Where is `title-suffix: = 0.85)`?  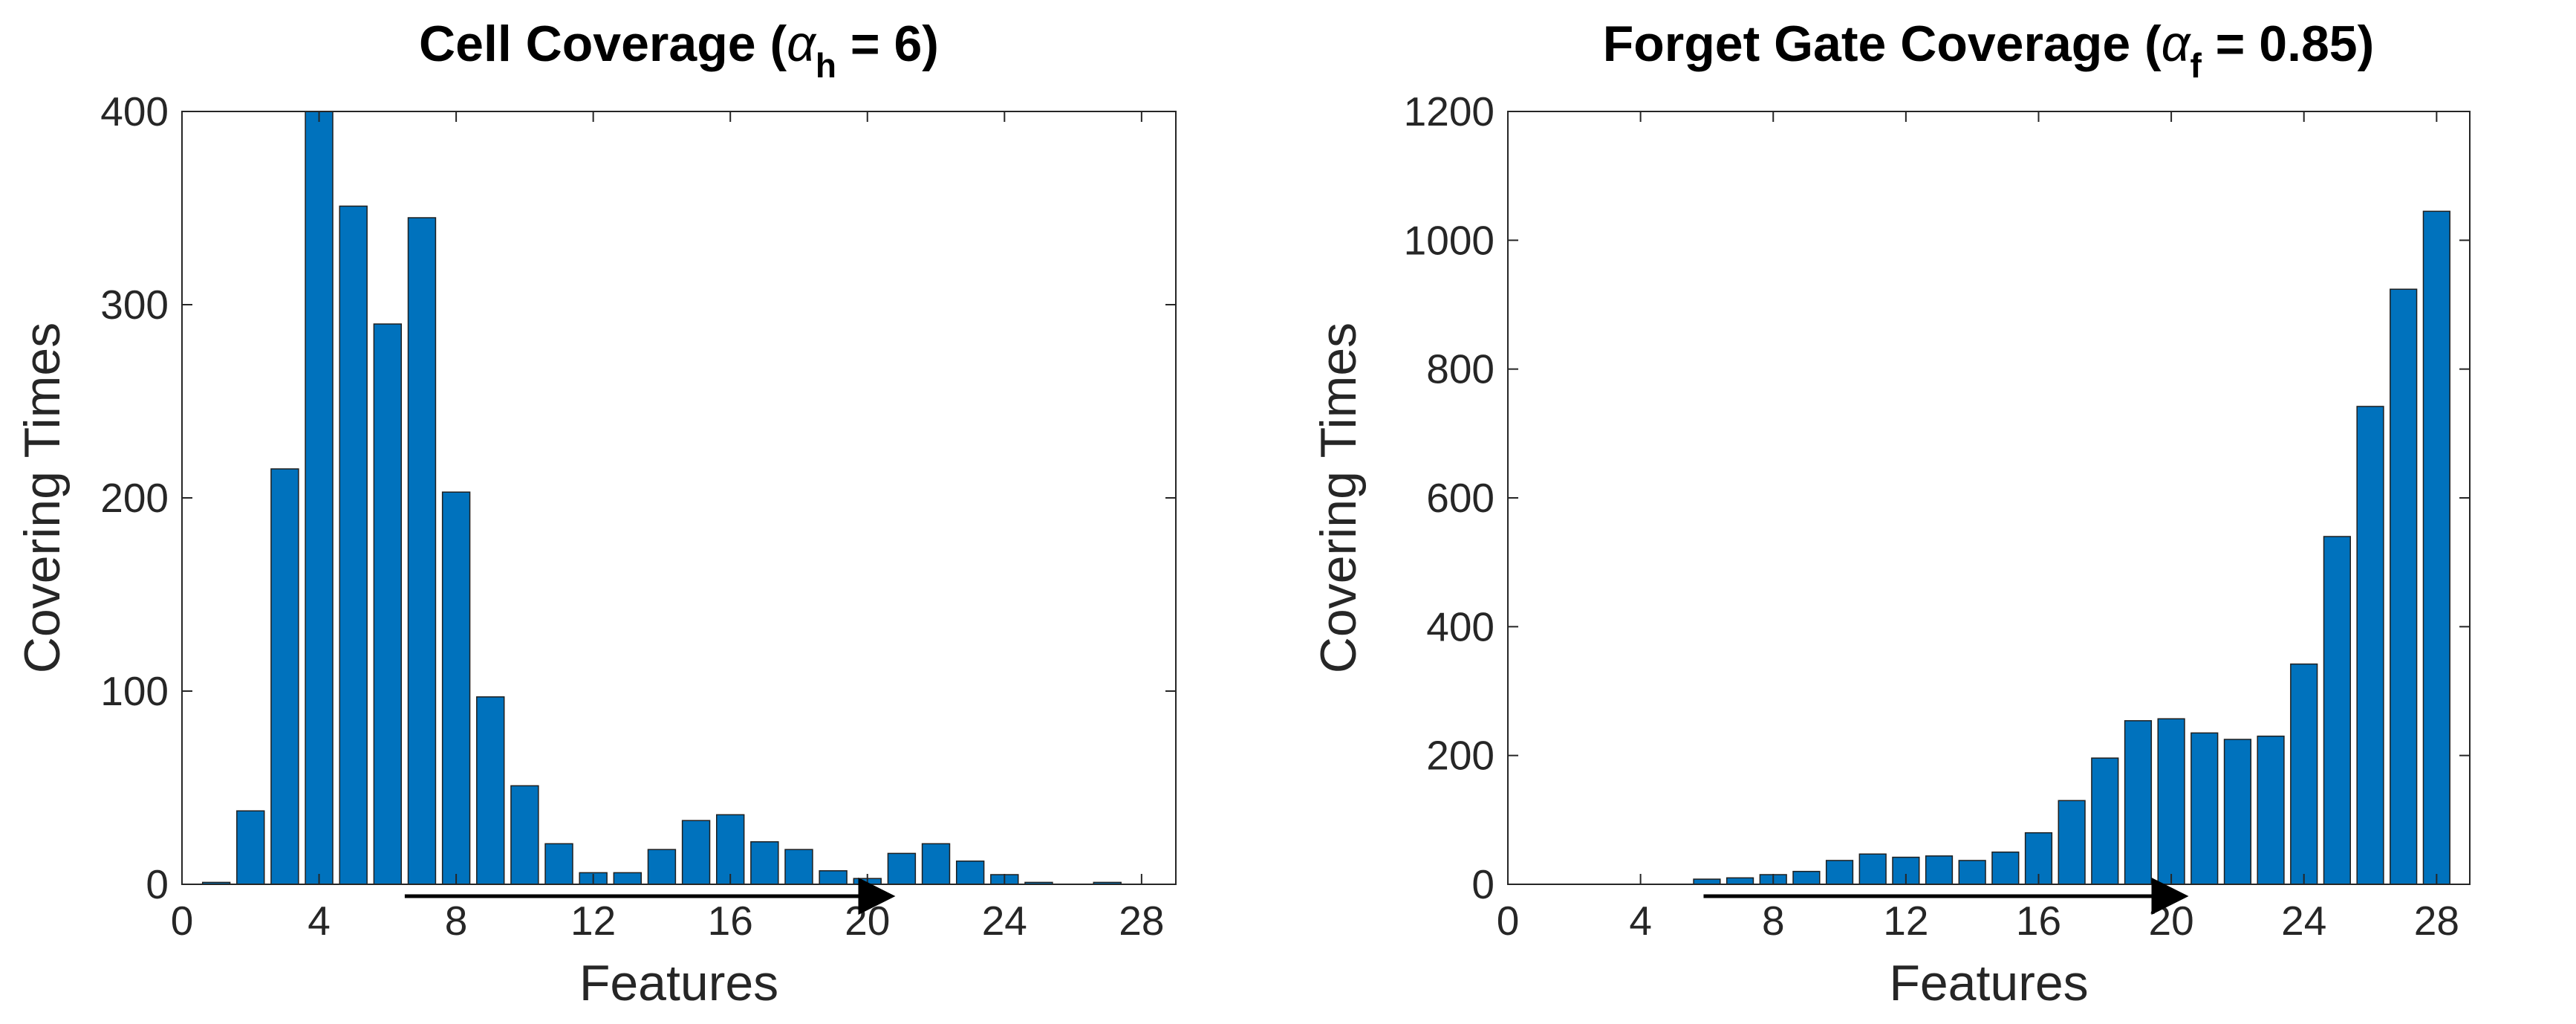
title-suffix: = 0.85) is located at coordinates (2288, 44).